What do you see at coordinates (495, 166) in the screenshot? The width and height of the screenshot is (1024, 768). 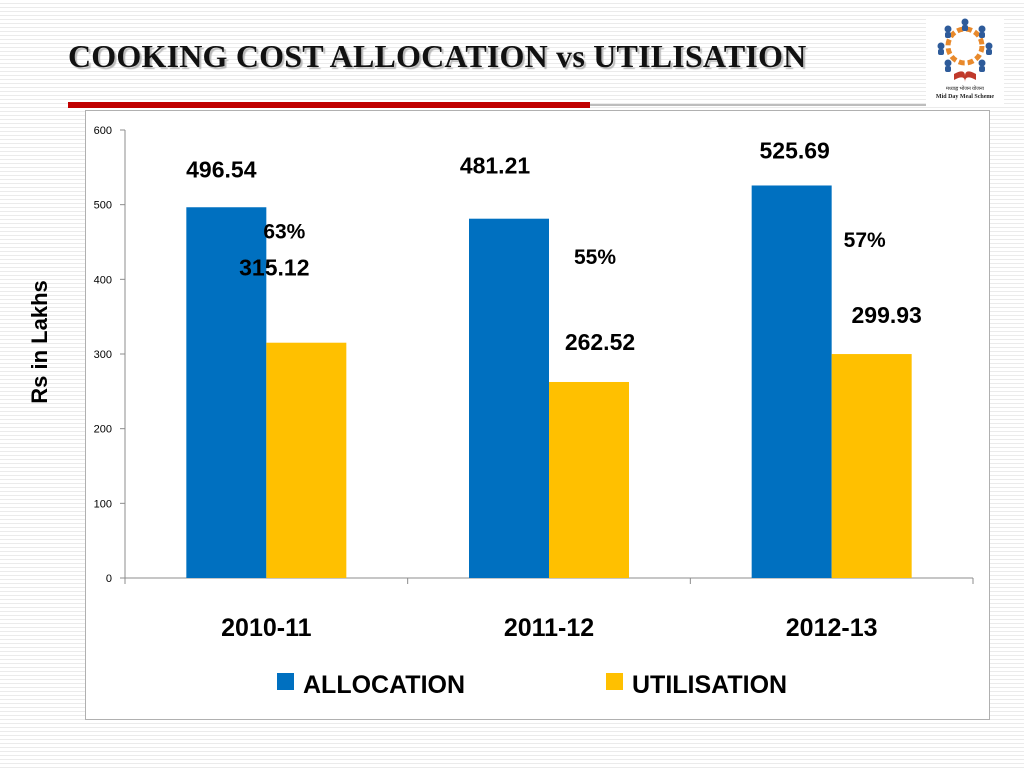 I see `allocation-value-label: 481.21` at bounding box center [495, 166].